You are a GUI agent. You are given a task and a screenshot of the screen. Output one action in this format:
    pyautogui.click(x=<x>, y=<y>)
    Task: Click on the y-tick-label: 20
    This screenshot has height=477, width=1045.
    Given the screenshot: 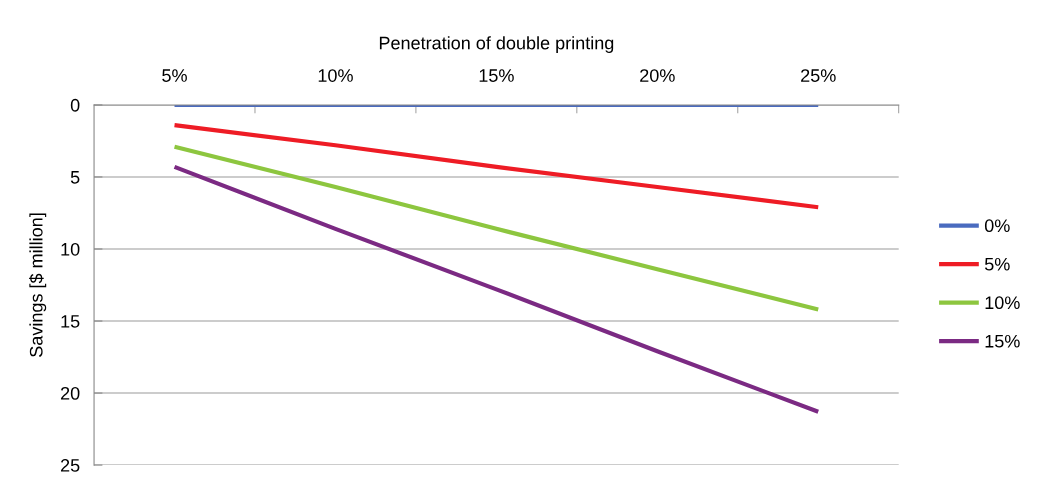 What is the action you would take?
    pyautogui.click(x=70, y=393)
    